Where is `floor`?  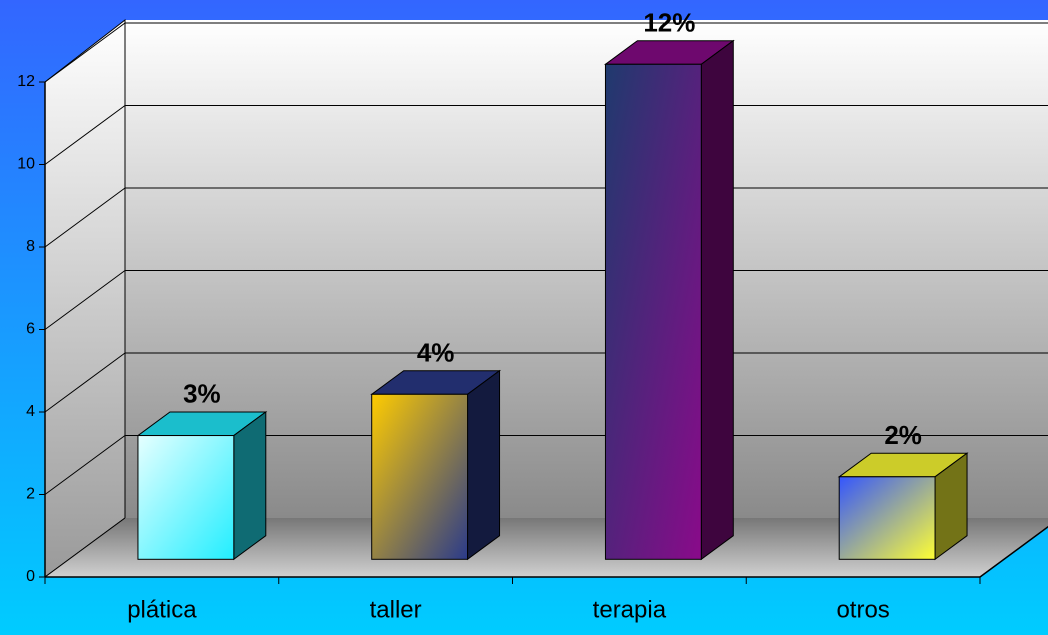 floor is located at coordinates (546, 547).